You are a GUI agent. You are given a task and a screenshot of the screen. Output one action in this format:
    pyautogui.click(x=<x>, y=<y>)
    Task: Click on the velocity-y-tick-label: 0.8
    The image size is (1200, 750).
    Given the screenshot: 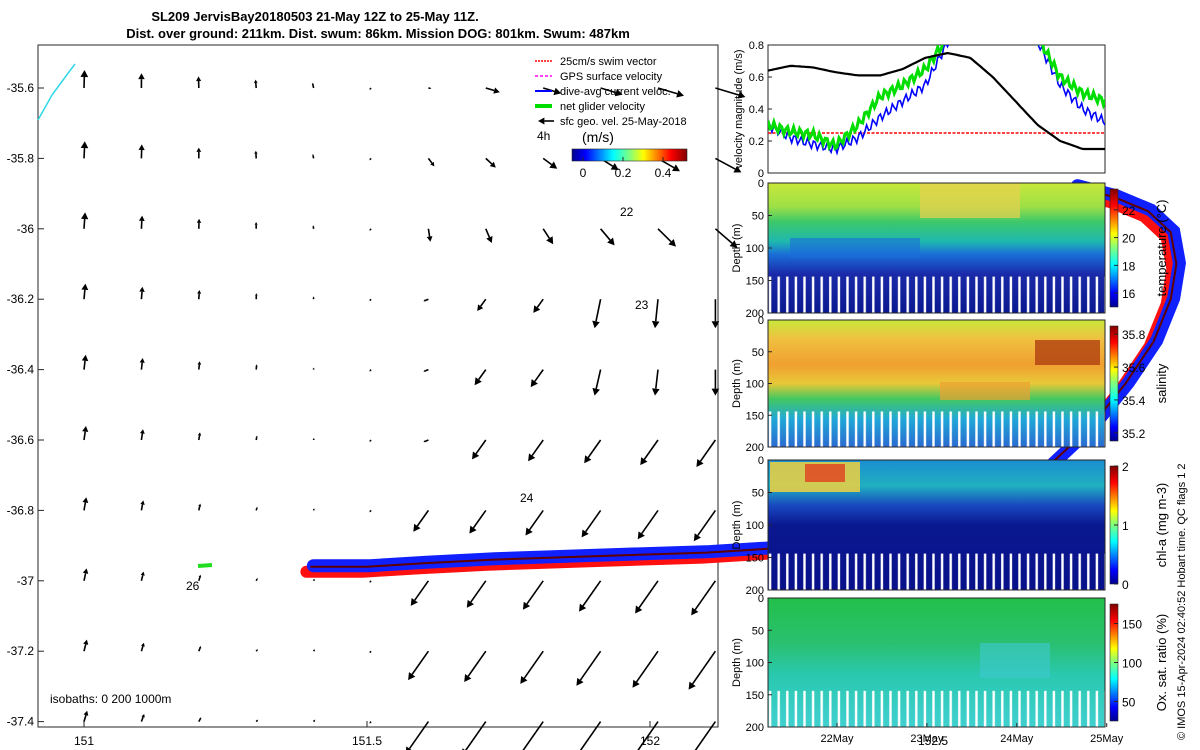 What is the action you would take?
    pyautogui.click(x=756, y=46)
    